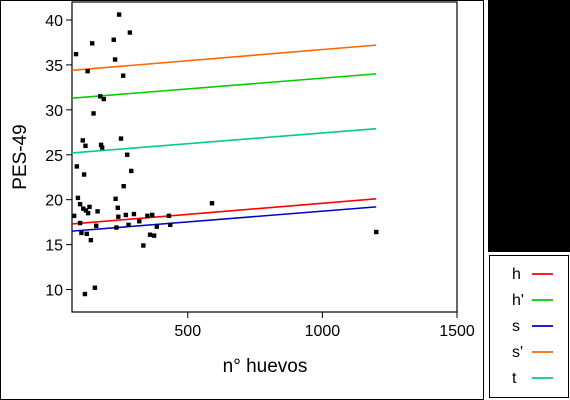  Describe the element at coordinates (514, 378) in the screenshot. I see `legend-label: t` at that location.